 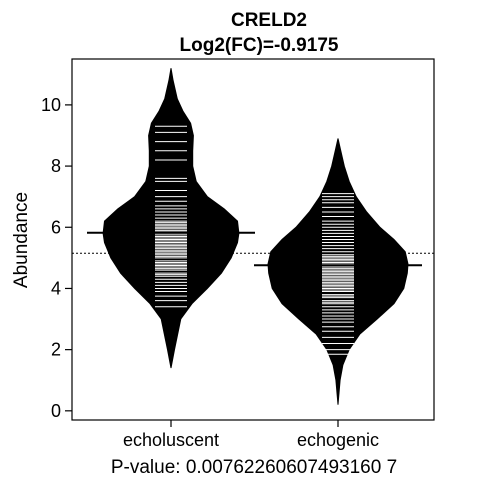 What do you see at coordinates (254, 467) in the screenshot?
I see `x-axis-label: P-value: 0.00762260607493160 7` at bounding box center [254, 467].